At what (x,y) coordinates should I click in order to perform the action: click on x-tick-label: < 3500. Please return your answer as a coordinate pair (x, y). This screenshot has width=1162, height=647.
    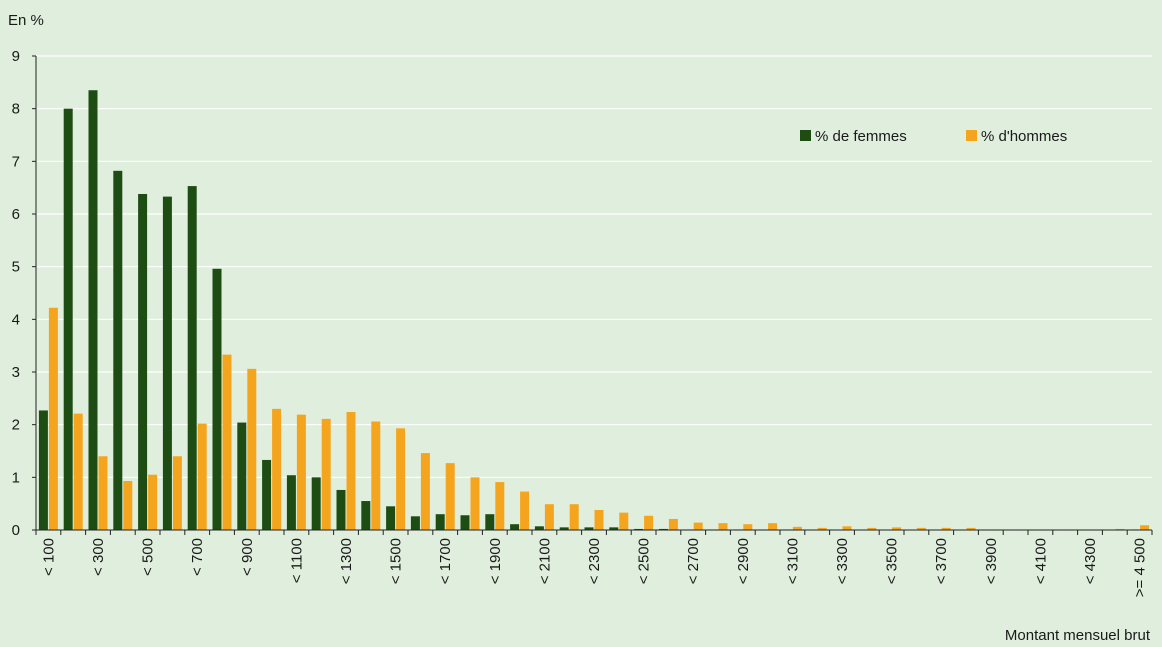
    Looking at the image, I should click on (892, 561).